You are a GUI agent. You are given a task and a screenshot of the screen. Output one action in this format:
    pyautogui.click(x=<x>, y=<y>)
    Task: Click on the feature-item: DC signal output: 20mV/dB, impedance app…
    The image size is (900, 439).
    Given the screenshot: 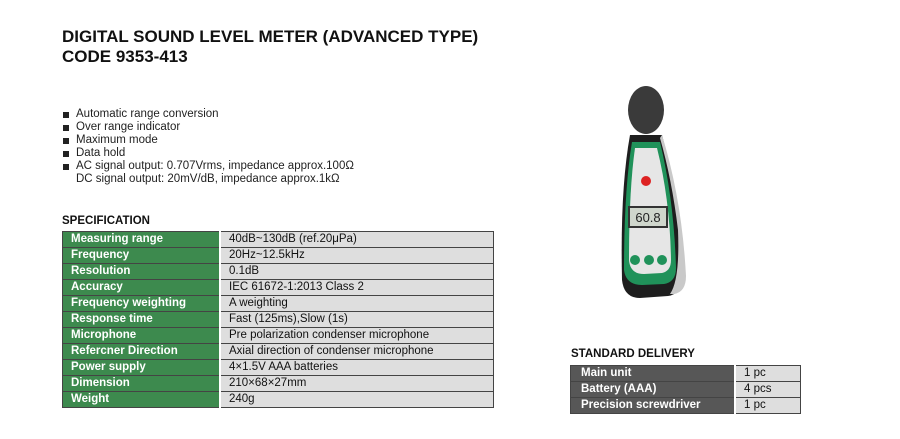 What is the action you would take?
    pyautogui.click(x=208, y=179)
    